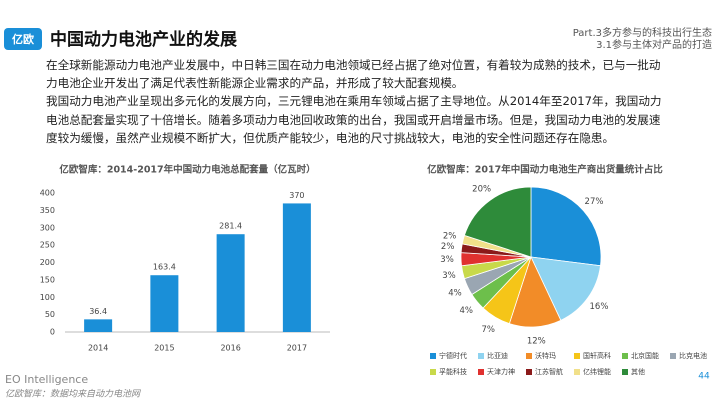 The width and height of the screenshot is (719, 403). Describe the element at coordinates (597, 355) in the screenshot. I see `legend-label: 国轩高科` at that location.